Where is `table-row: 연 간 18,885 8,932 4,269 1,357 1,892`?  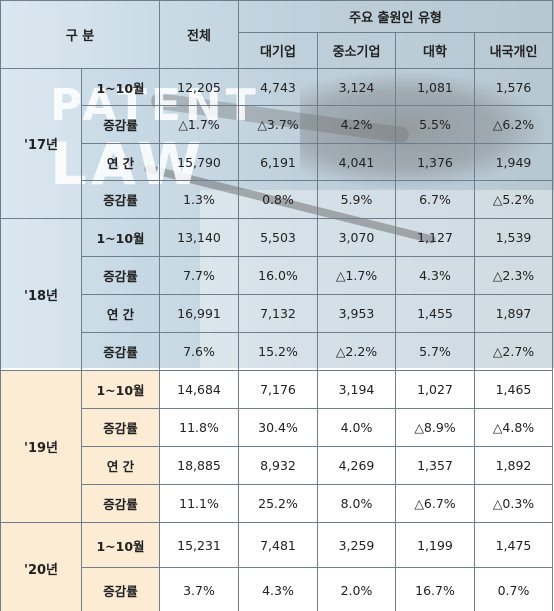
table-row: 연 간 18,885 8,932 4,269 1,357 1,892 is located at coordinates (277, 465).